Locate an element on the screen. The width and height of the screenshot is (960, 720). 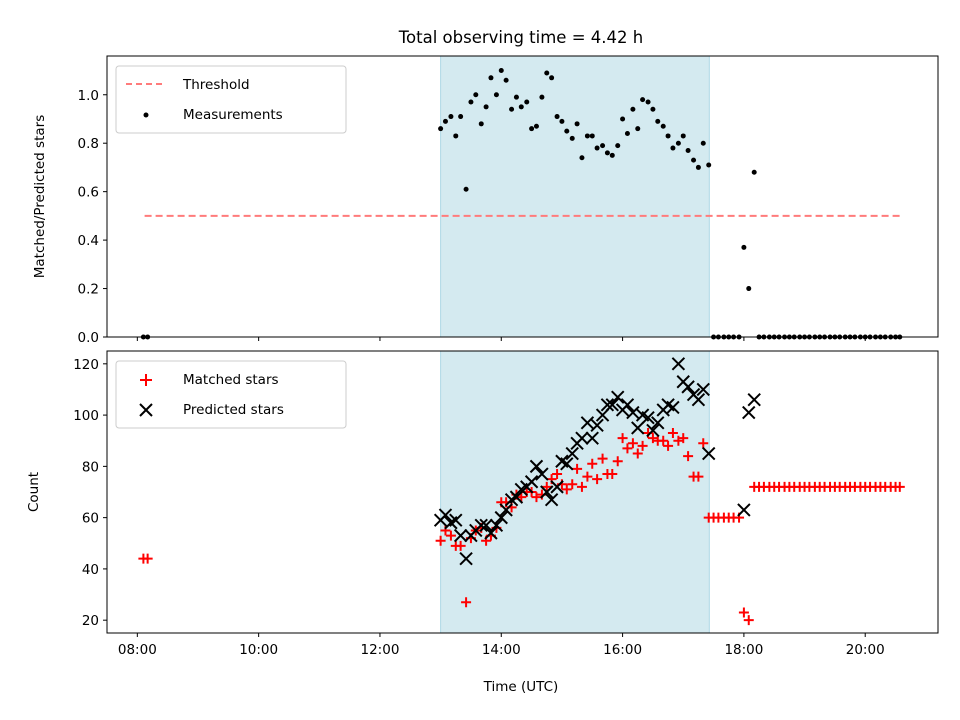
x-tick-label: 14:00 is located at coordinates (501, 650).